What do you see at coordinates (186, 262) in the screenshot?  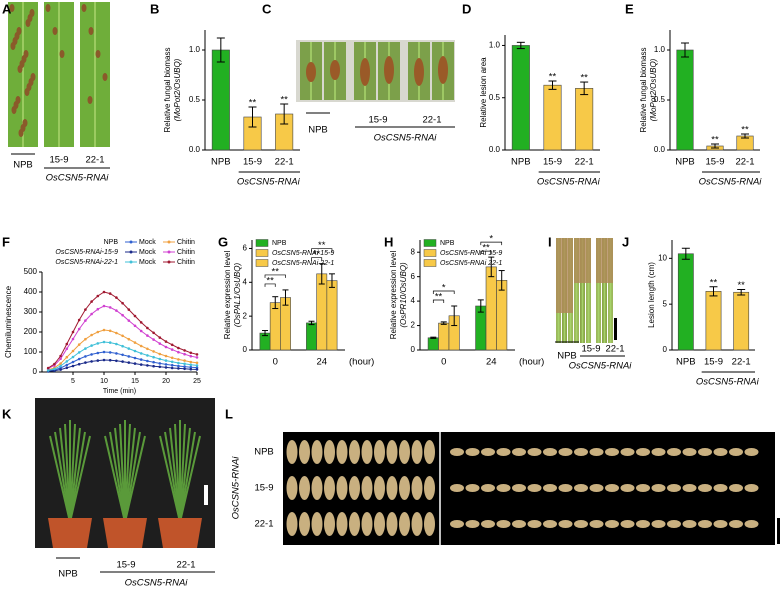 I see `legend-label: Chitin` at bounding box center [186, 262].